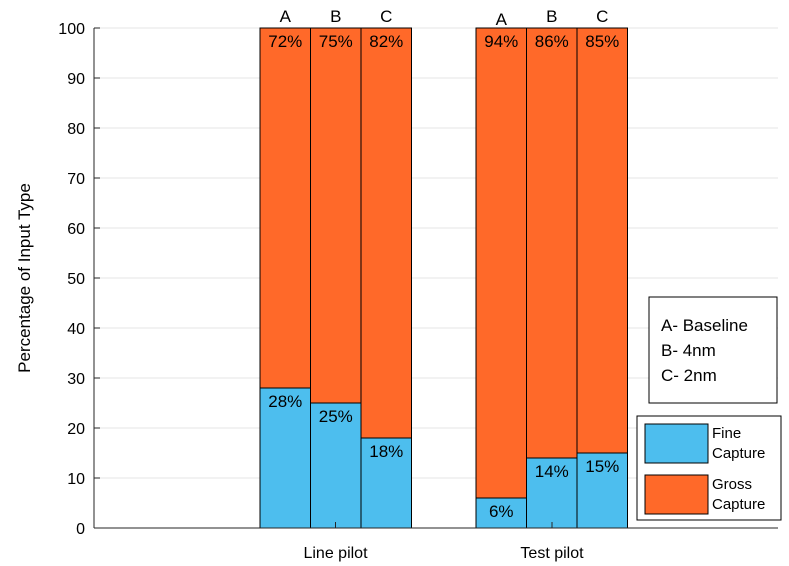  Describe the element at coordinates (552, 41) in the screenshot. I see `data-label: 86%` at that location.